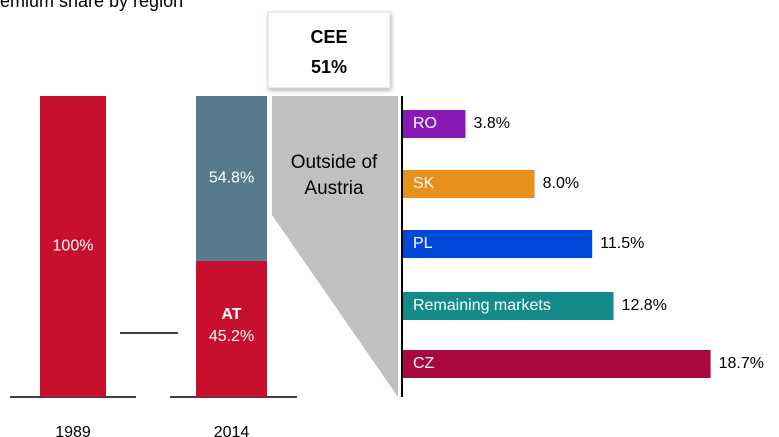 The height and width of the screenshot is (437, 779). Describe the element at coordinates (329, 67) in the screenshot. I see `callout-value: 51%` at that location.